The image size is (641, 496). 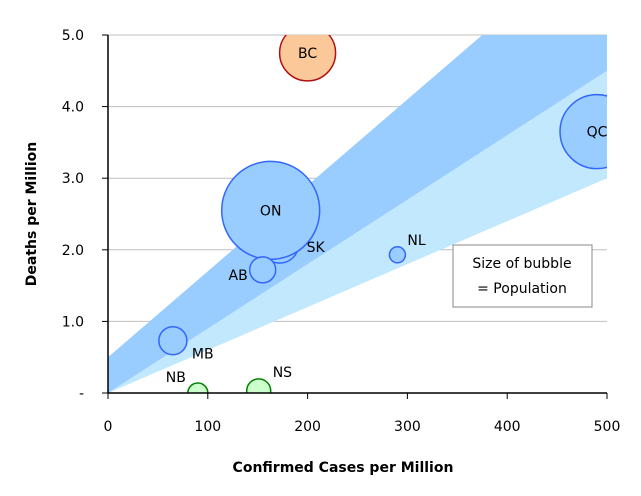 What do you see at coordinates (307, 427) in the screenshot?
I see `x-tick-label: 200` at bounding box center [307, 427].